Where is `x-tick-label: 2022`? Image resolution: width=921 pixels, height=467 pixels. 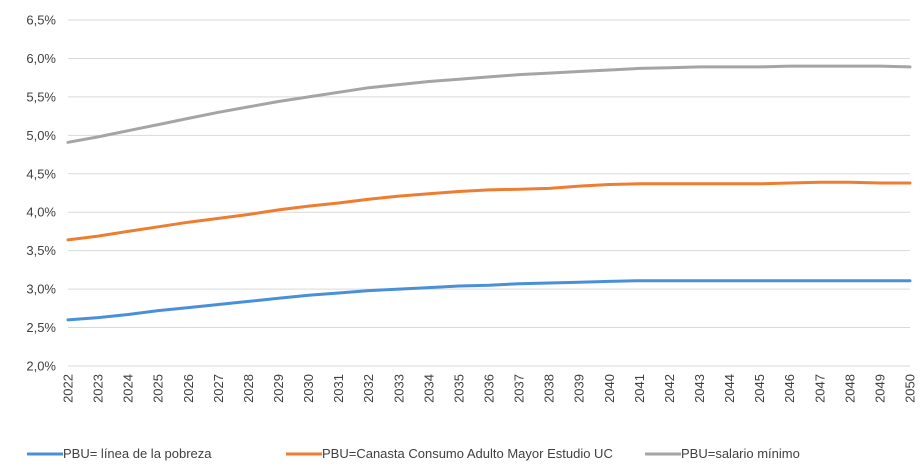
x-tick-label: 2022 is located at coordinates (68, 388).